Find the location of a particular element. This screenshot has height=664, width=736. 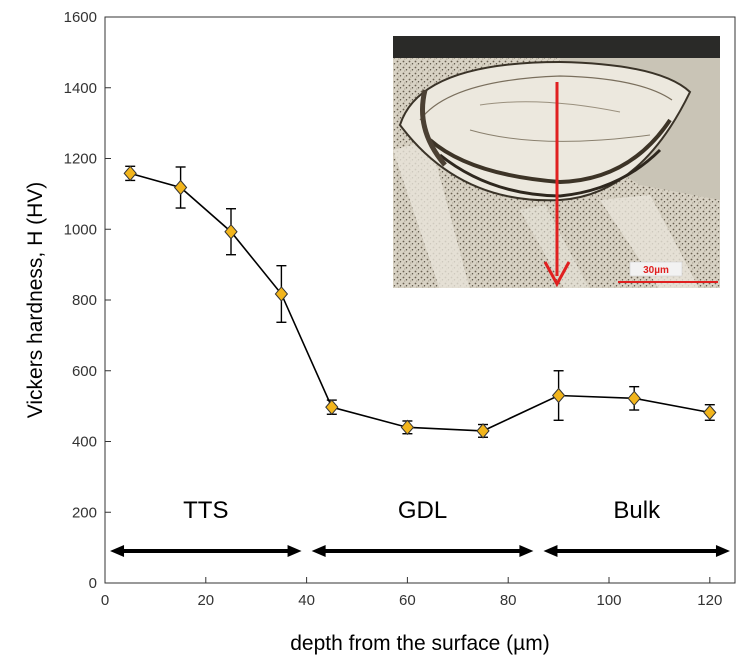

x-tick-label: 60 is located at coordinates (407, 600).